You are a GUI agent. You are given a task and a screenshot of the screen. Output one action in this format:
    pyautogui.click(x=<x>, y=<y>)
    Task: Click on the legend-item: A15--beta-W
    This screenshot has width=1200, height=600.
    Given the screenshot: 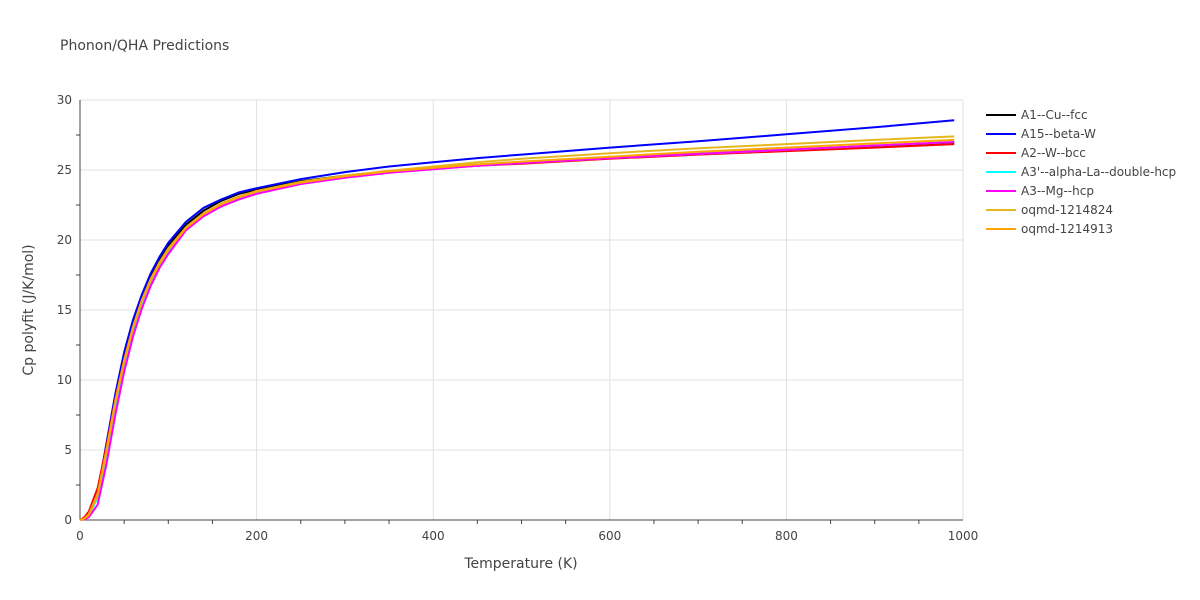 What is the action you would take?
    pyautogui.click(x=1041, y=134)
    